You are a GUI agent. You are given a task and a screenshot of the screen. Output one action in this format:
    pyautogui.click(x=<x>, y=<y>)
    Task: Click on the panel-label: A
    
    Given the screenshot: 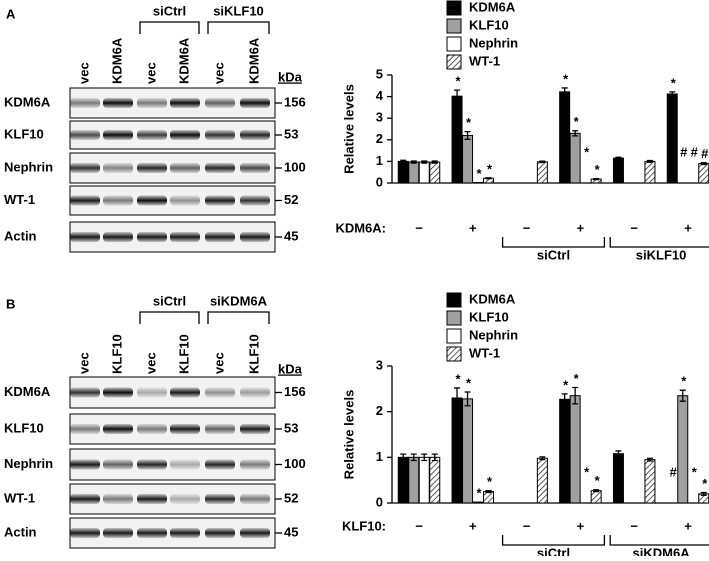 What is the action you would take?
    pyautogui.click(x=11, y=13)
    